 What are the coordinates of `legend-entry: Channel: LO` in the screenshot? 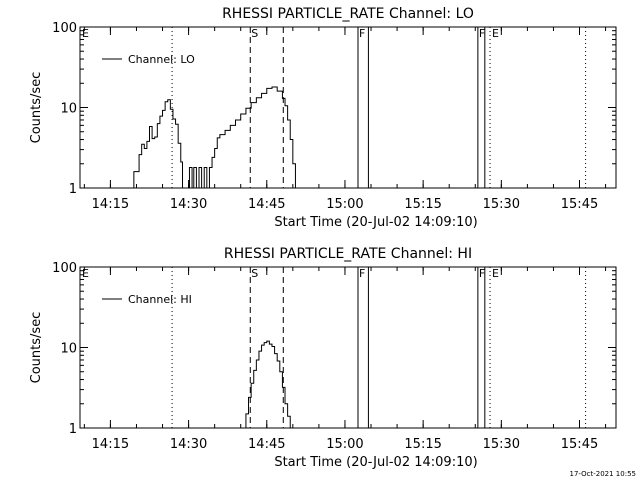 It's located at (161, 59).